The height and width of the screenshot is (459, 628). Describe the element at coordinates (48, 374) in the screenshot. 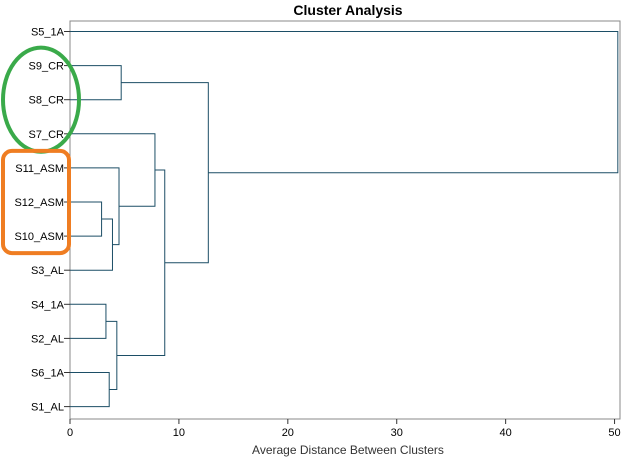

I see `leaf-label-s6-1a: S6_1A` at that location.